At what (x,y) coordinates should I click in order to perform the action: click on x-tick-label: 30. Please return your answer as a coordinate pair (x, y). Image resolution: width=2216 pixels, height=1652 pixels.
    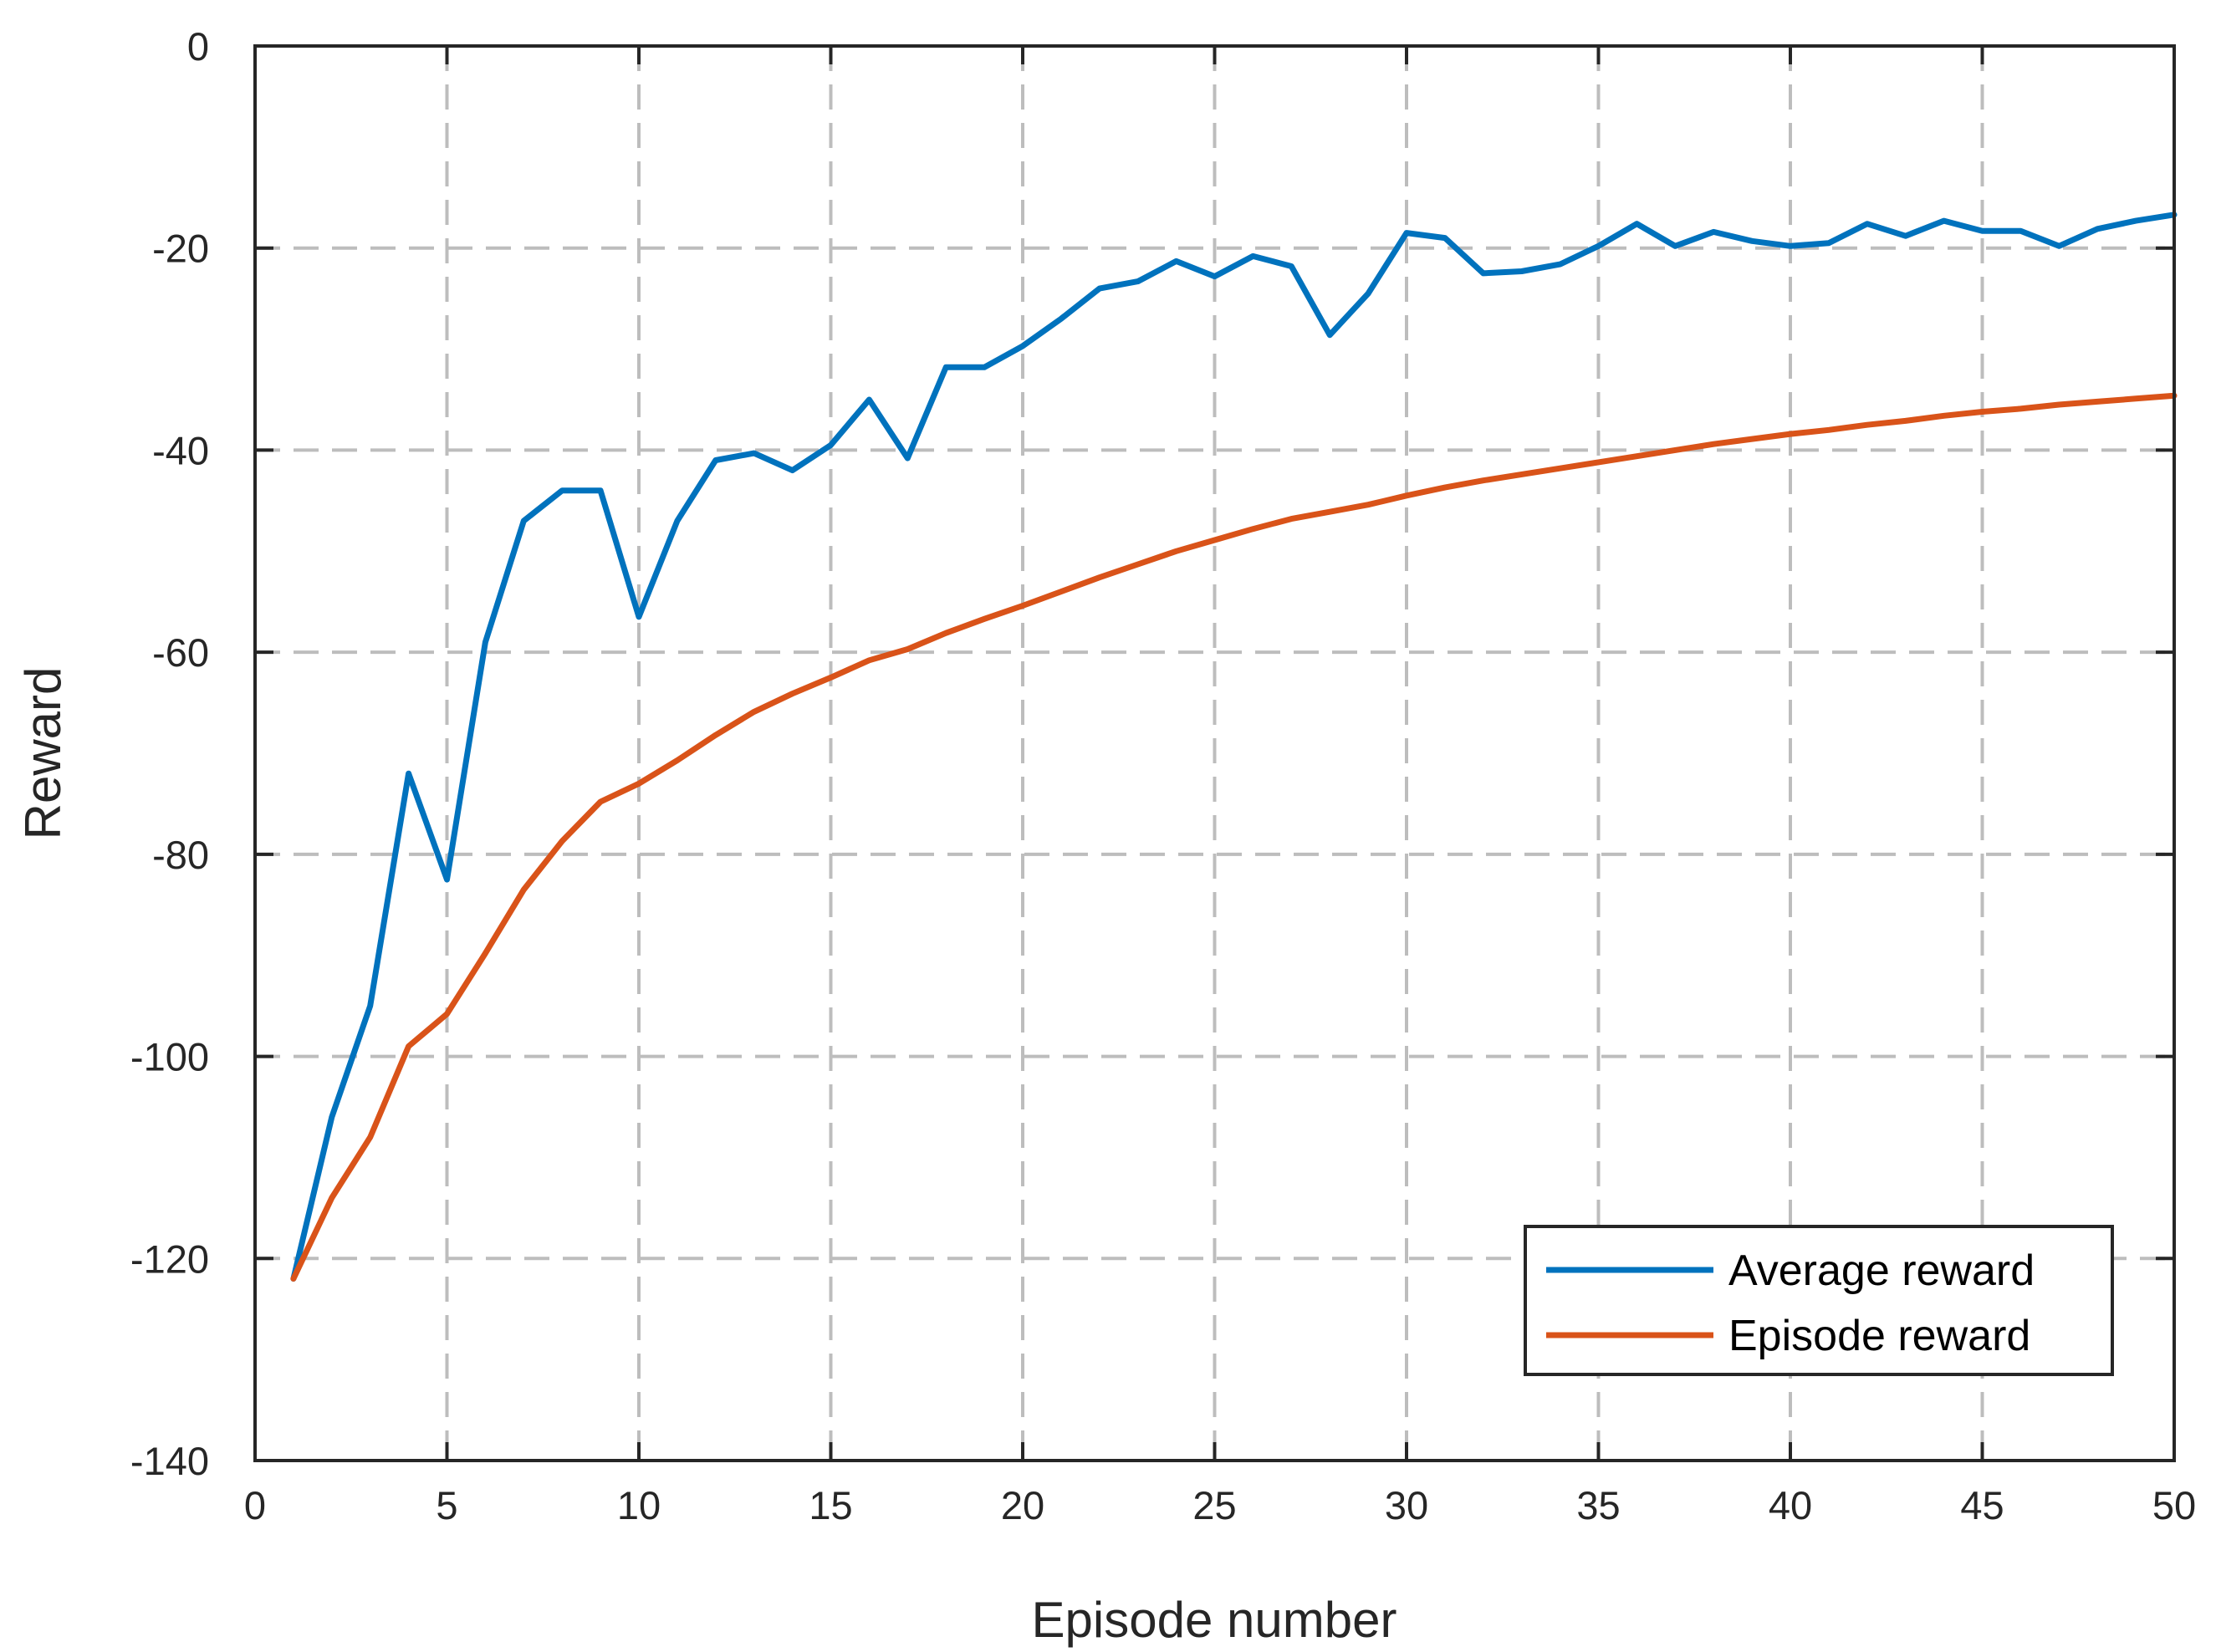
    Looking at the image, I should click on (1406, 1505).